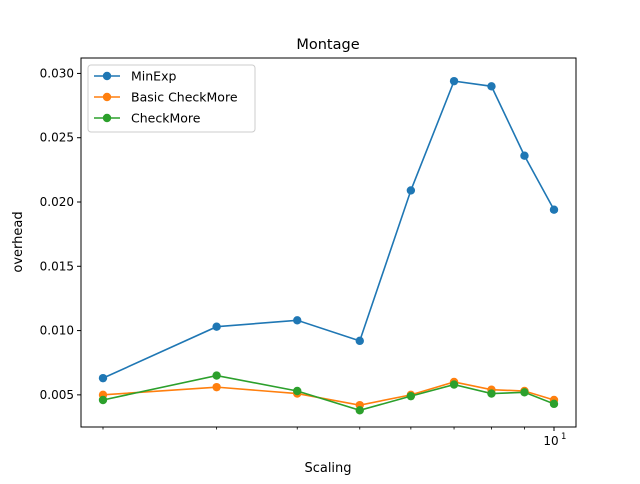 This screenshot has width=640, height=484. Describe the element at coordinates (184, 97) in the screenshot. I see `legend-label: Basic CheckMore` at that location.